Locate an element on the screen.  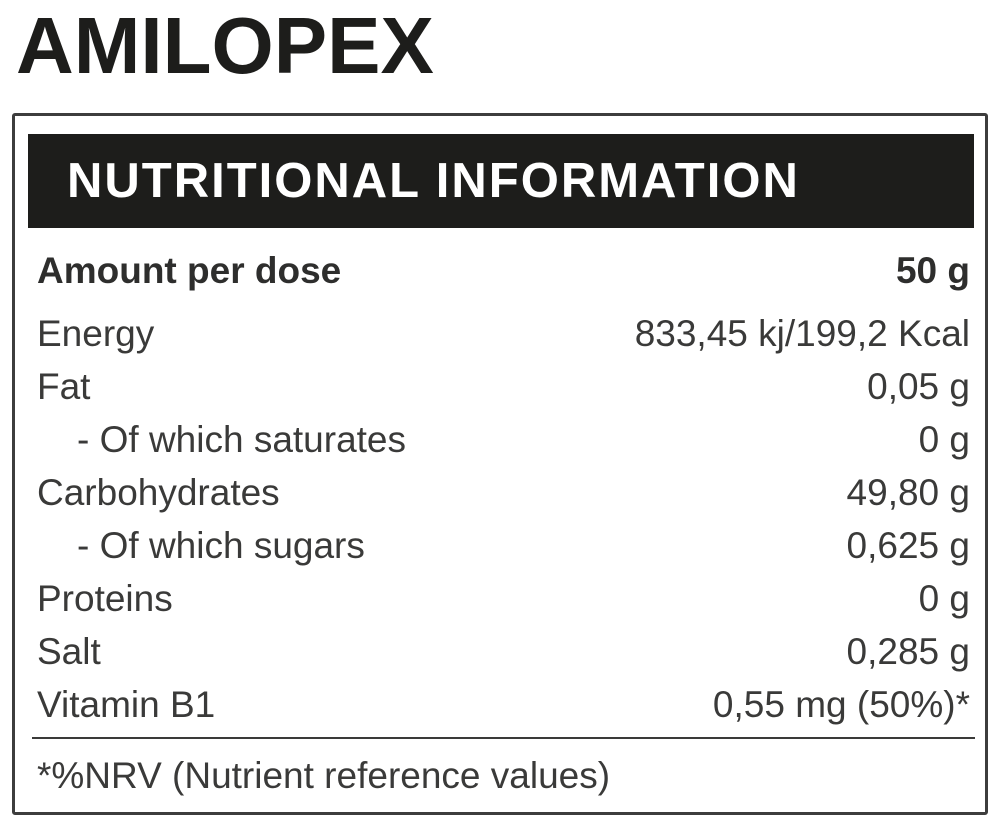
nutrient-label: Fat is located at coordinates (64, 386).